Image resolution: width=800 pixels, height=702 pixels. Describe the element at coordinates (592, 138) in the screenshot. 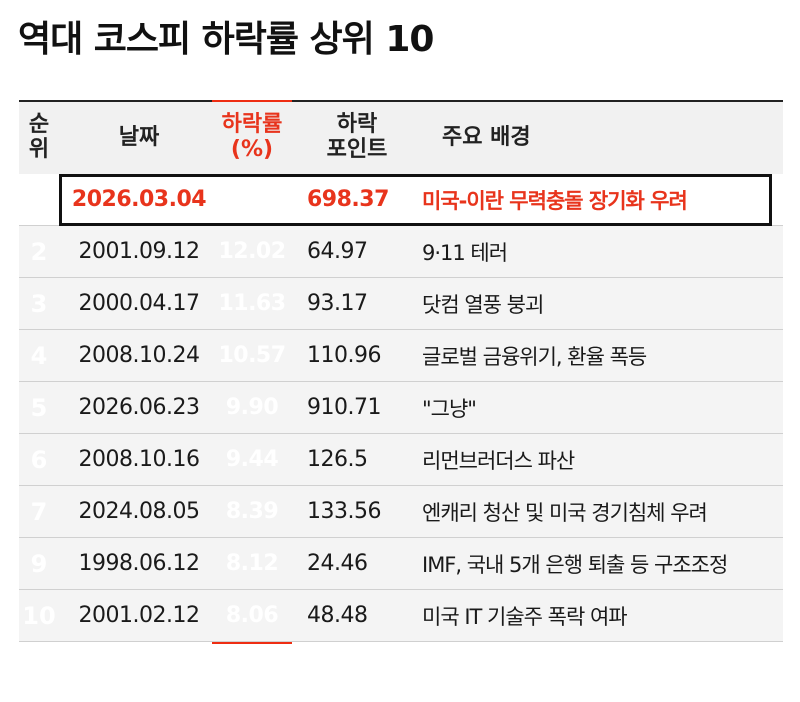

I see `header-background: 주요 배경` at that location.